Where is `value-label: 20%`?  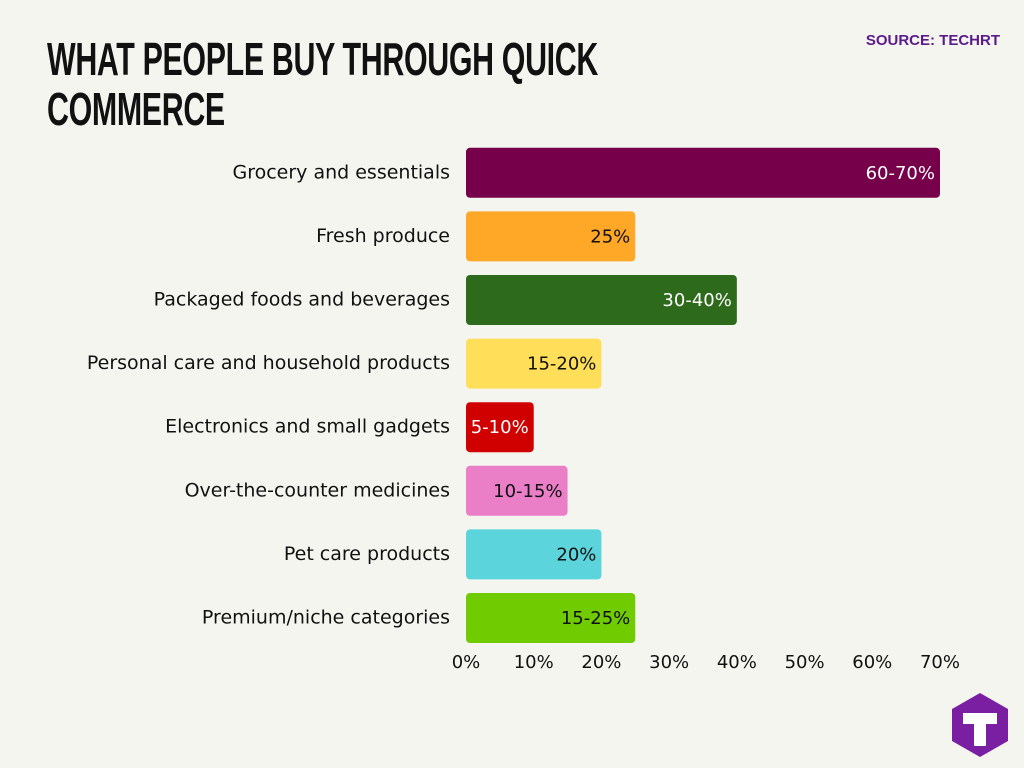
value-label: 20% is located at coordinates (576, 554).